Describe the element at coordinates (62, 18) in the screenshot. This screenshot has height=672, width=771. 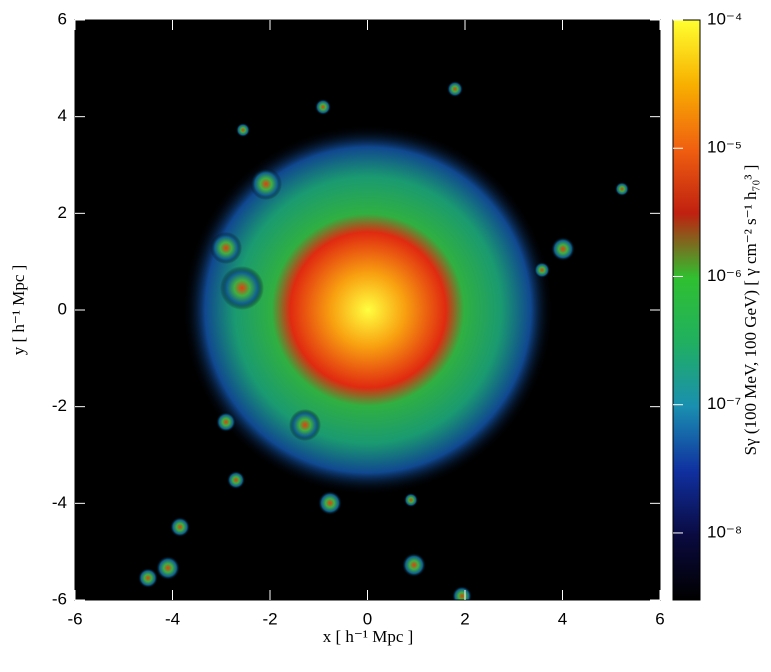
I see `y-tick-label: 6` at that location.